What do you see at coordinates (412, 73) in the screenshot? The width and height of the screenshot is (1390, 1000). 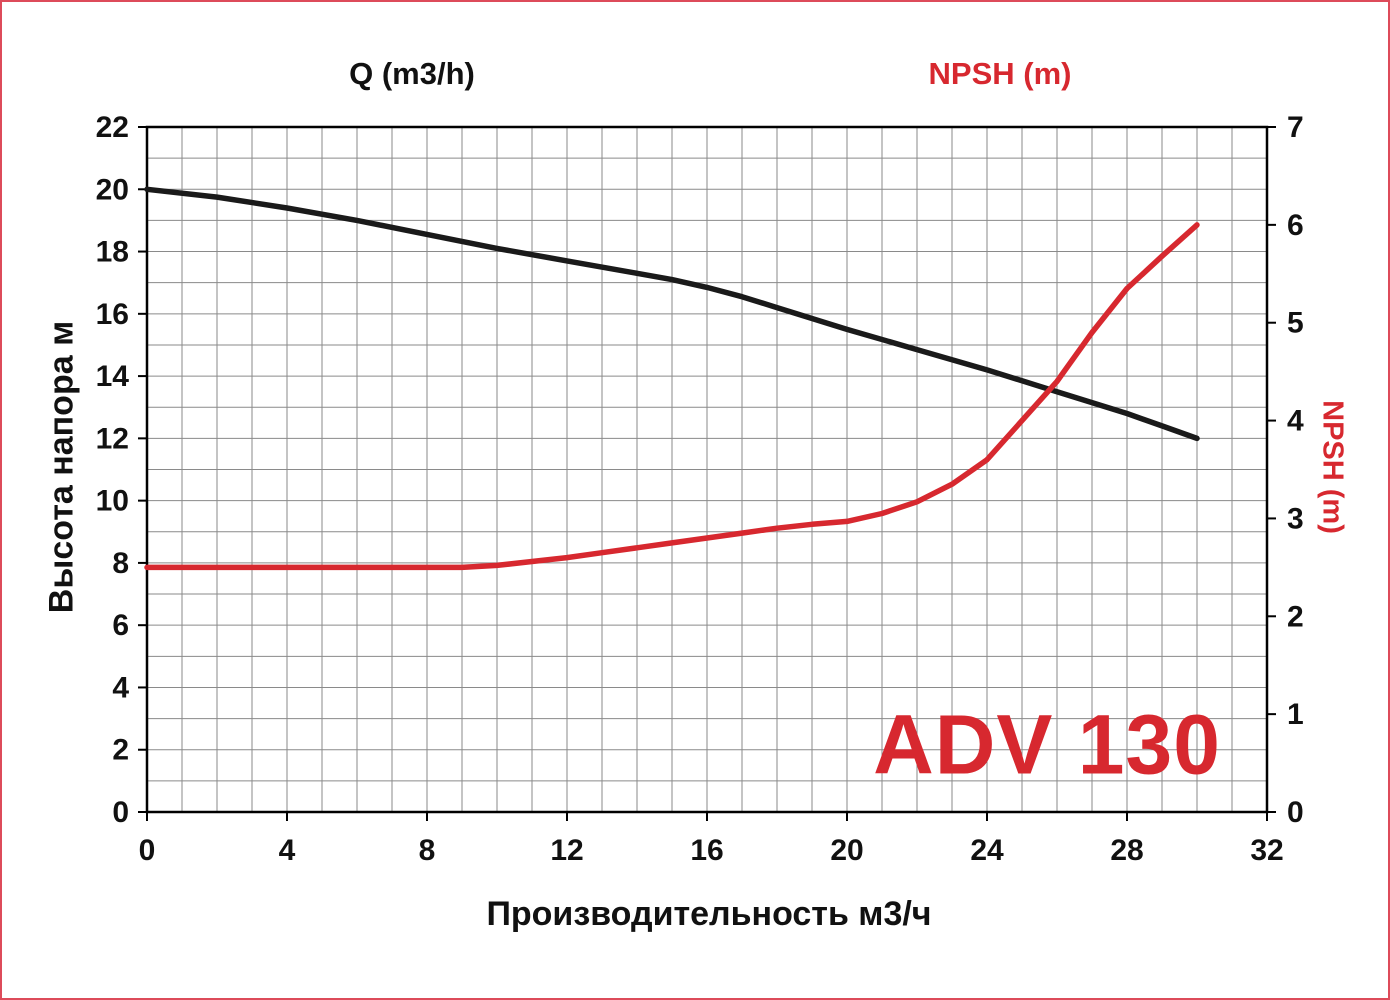 I see `flow-units-label: Q (m3/h)` at bounding box center [412, 73].